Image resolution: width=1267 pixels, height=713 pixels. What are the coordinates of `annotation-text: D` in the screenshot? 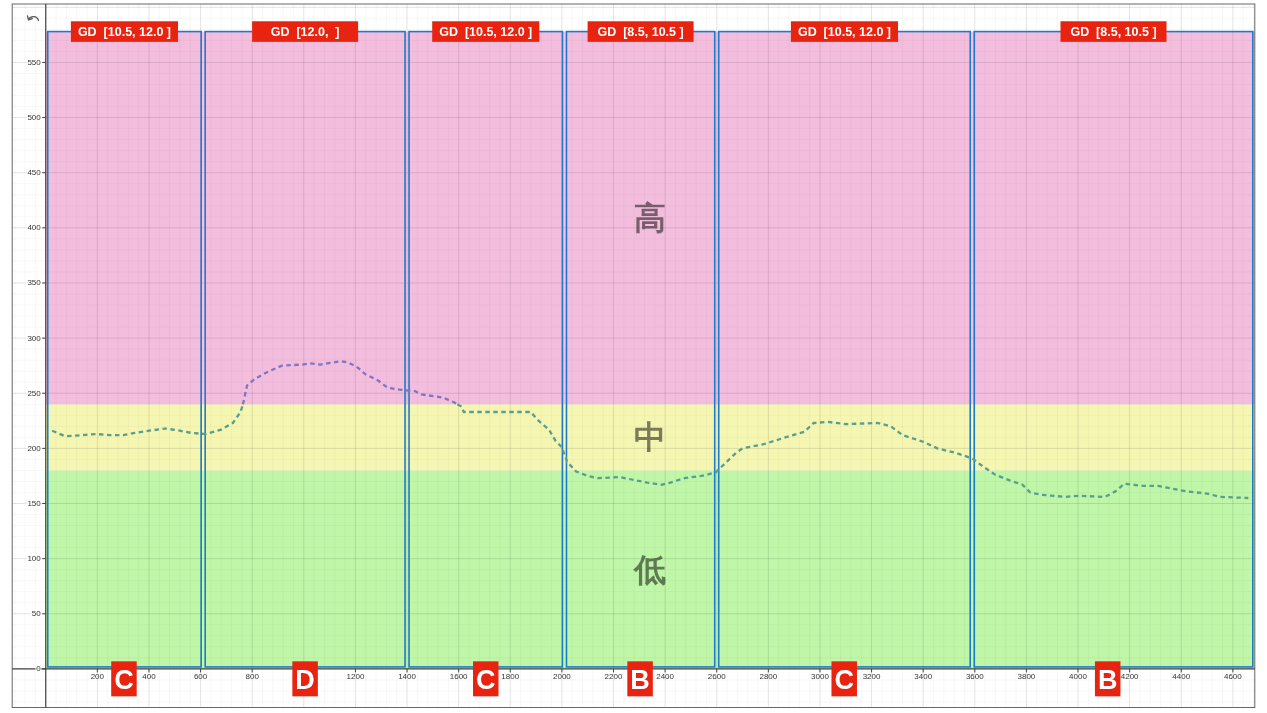 It's located at (305, 679).